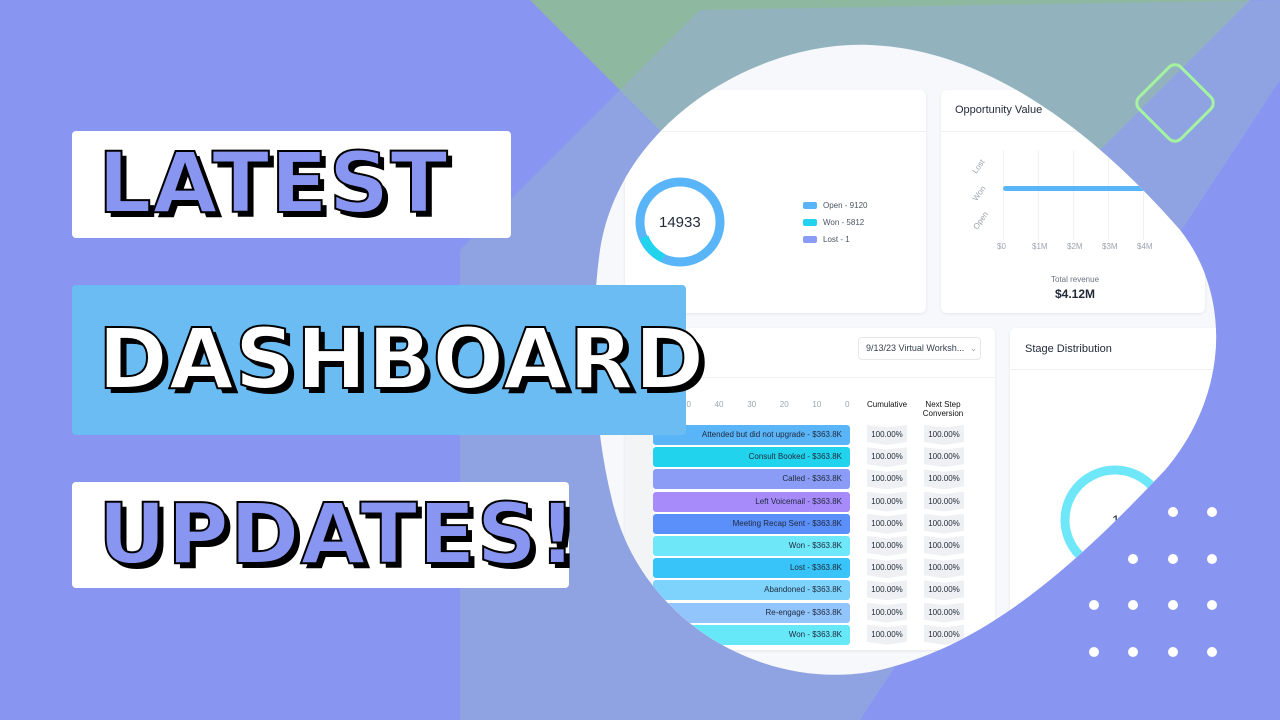  What do you see at coordinates (784, 404) in the screenshot?
I see `axis-tick-label: 20` at bounding box center [784, 404].